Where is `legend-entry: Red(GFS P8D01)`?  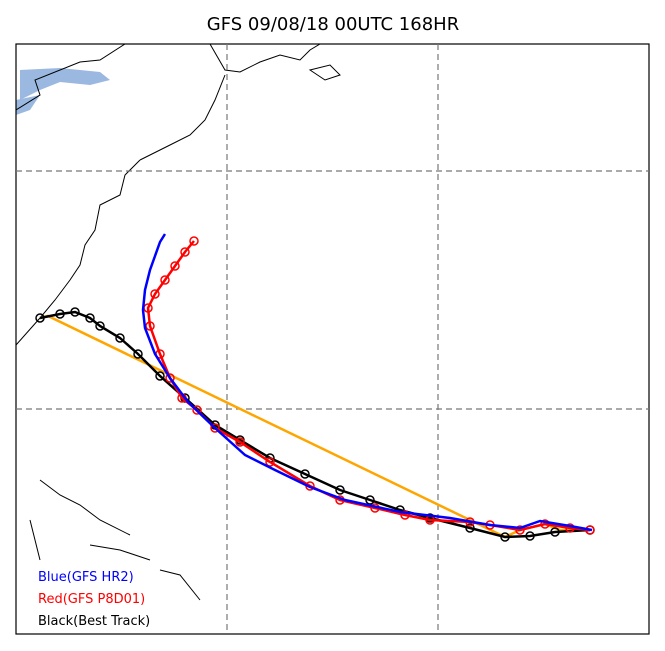 legend-entry: Red(GFS P8D01) is located at coordinates (91, 599).